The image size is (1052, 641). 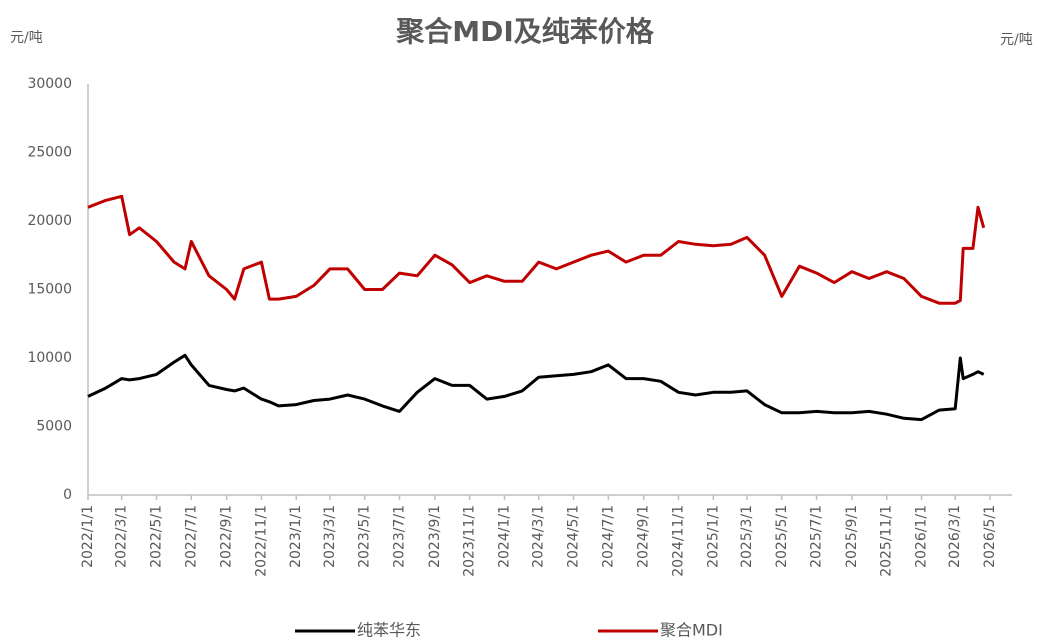 I want to click on y2-axis-label: 元/吨, so click(x=1016, y=40).